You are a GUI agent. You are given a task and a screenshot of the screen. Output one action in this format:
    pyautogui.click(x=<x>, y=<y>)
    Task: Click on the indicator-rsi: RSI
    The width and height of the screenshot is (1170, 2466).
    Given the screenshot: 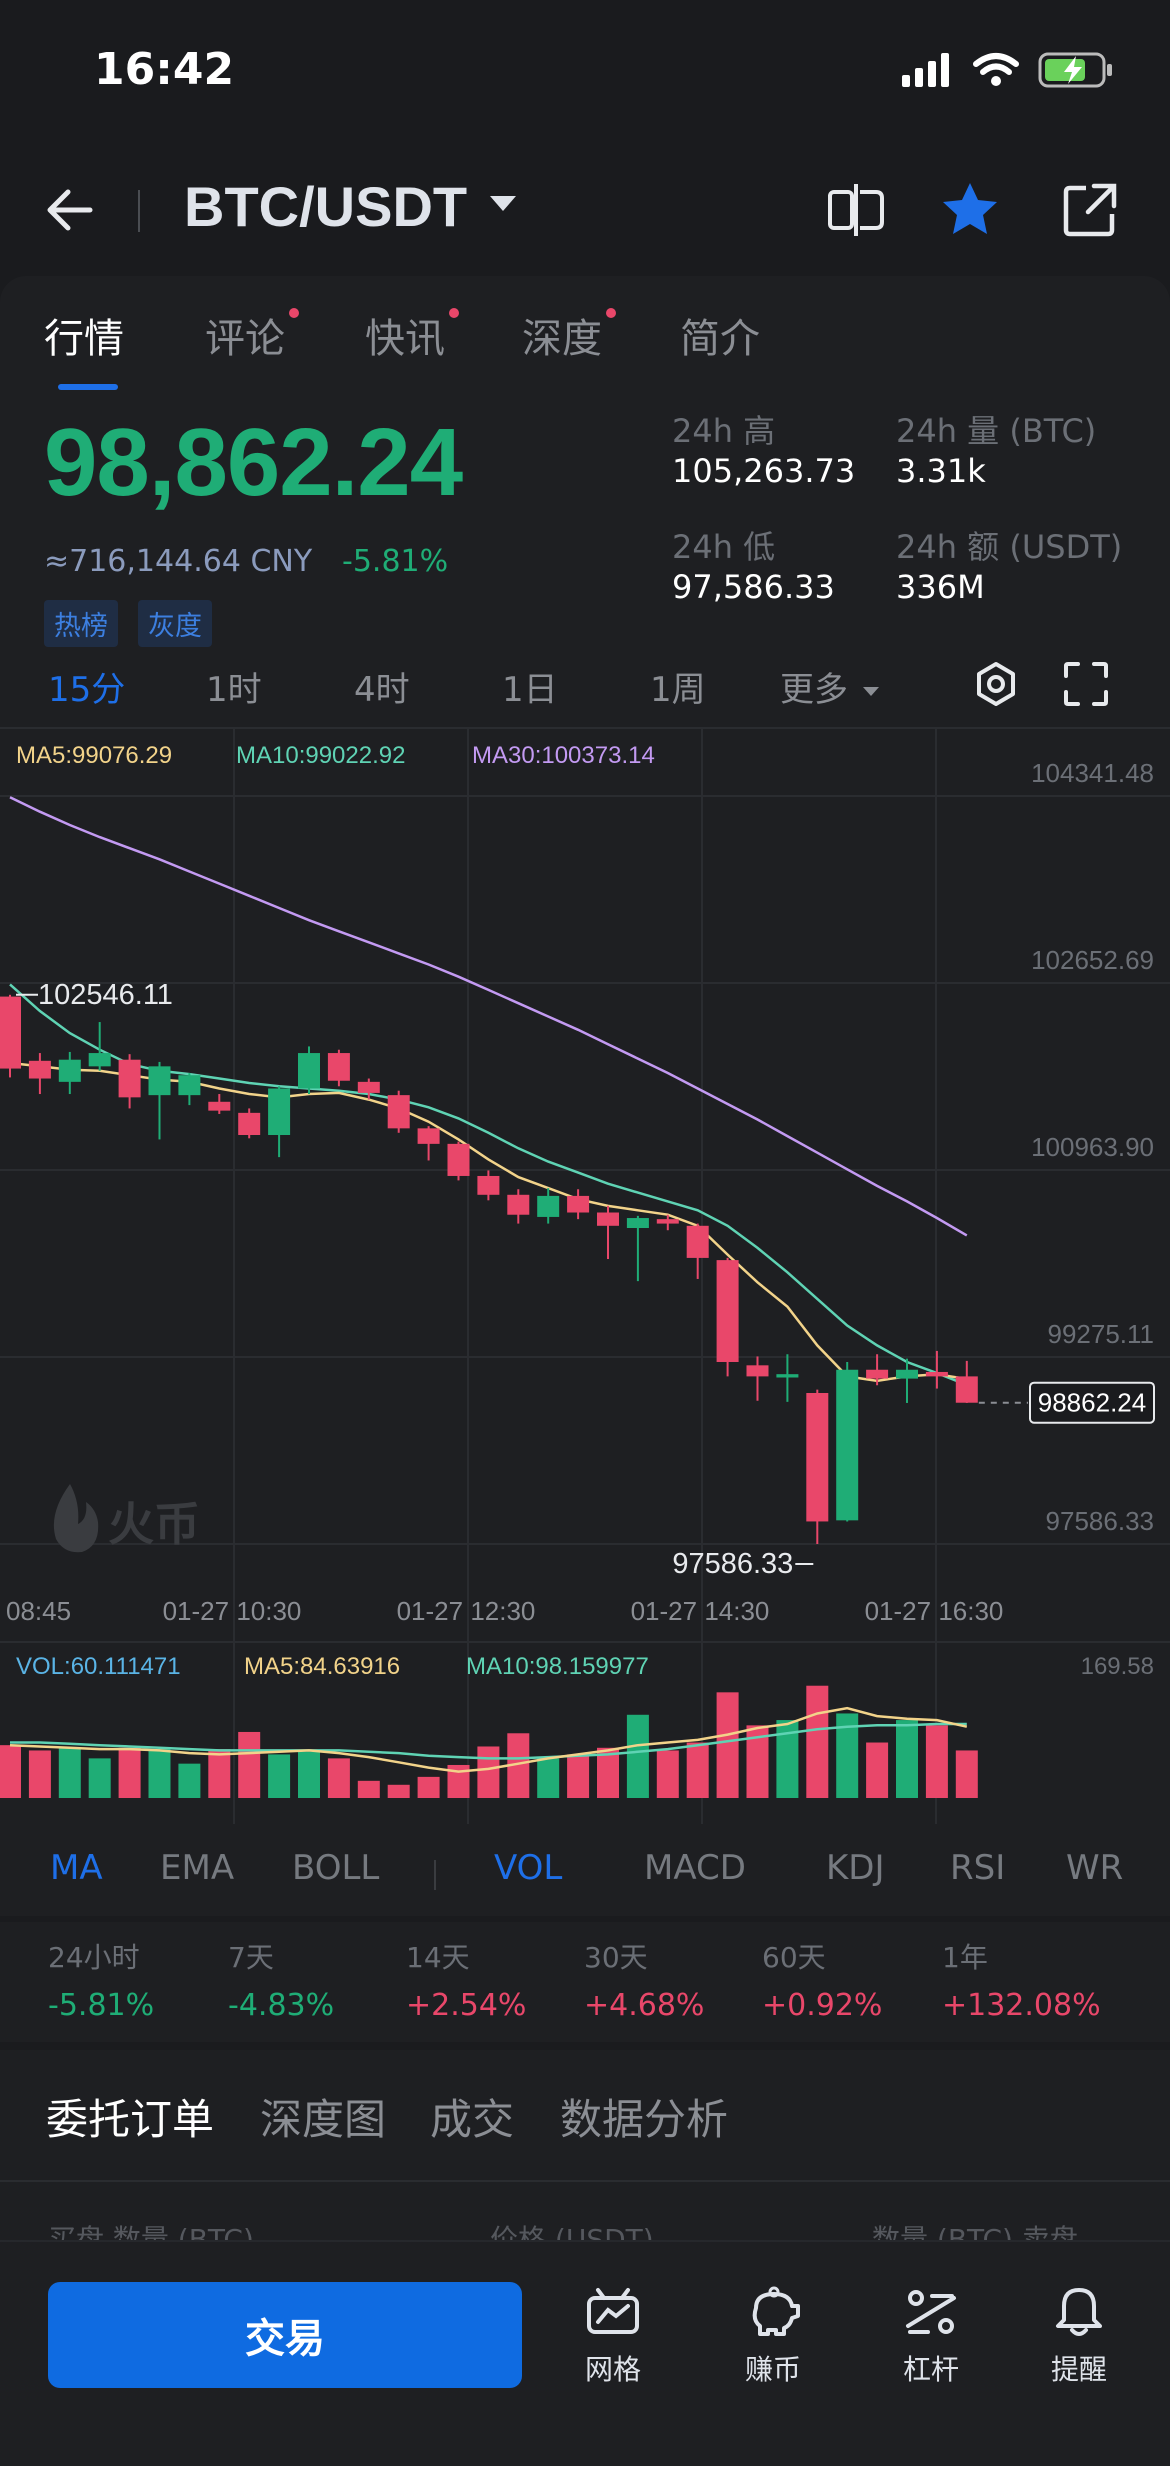 What is the action you would take?
    pyautogui.click(x=978, y=1868)
    